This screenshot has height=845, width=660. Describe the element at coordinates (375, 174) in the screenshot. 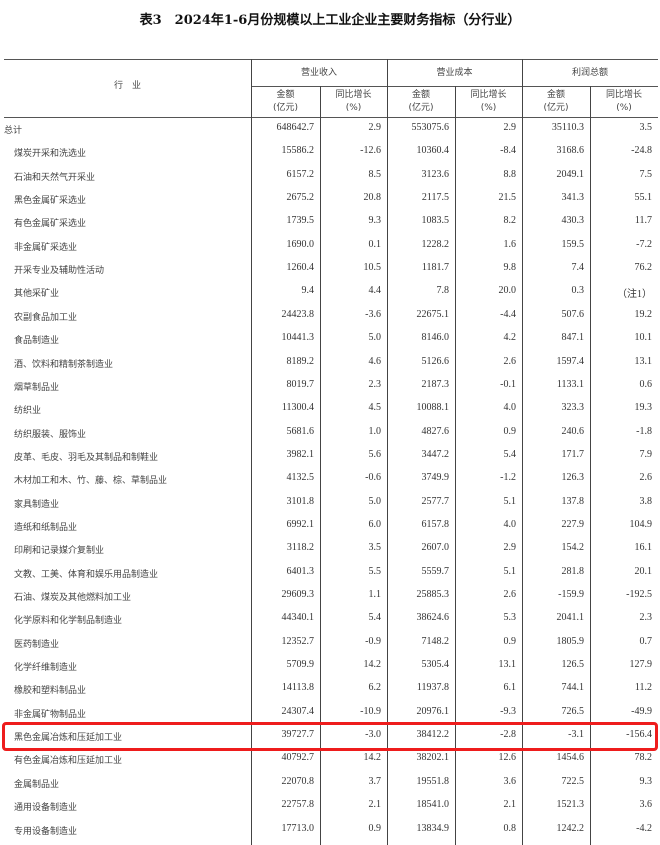

I see `table-cell: 8.5` at that location.